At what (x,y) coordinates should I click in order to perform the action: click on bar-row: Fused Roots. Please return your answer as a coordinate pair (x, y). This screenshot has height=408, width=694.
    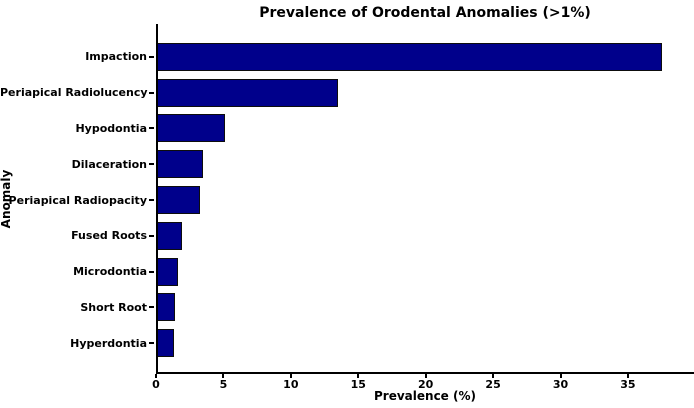
    Looking at the image, I should click on (347, 236).